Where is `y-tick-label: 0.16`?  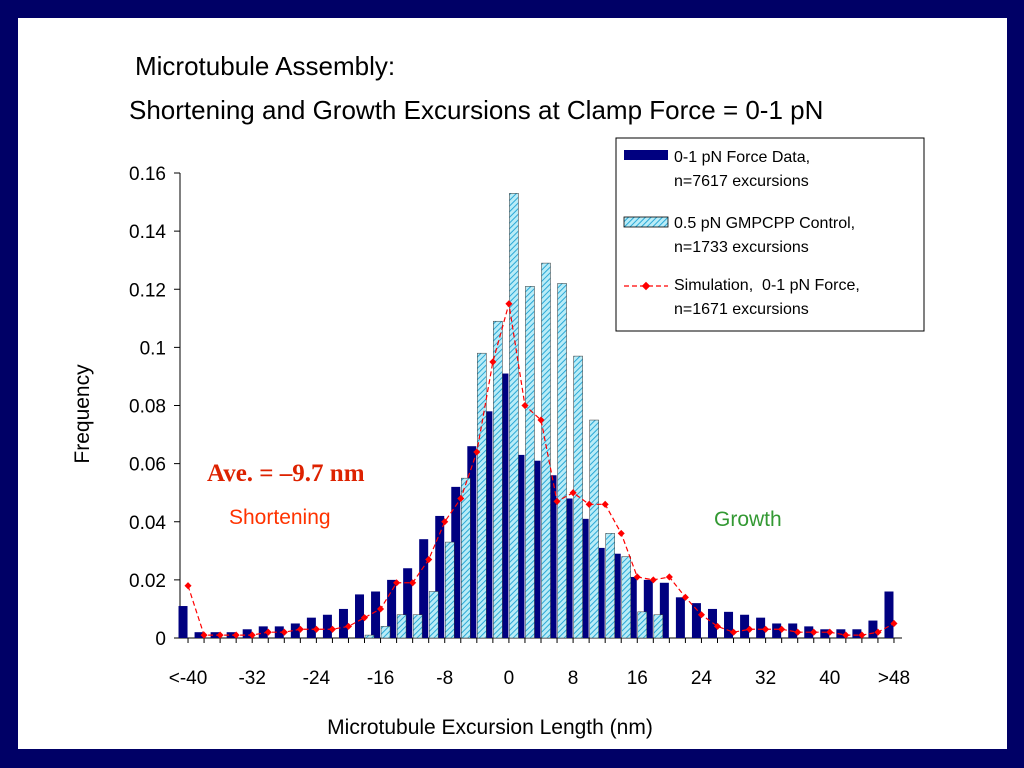 y-tick-label: 0.16 is located at coordinates (147, 174).